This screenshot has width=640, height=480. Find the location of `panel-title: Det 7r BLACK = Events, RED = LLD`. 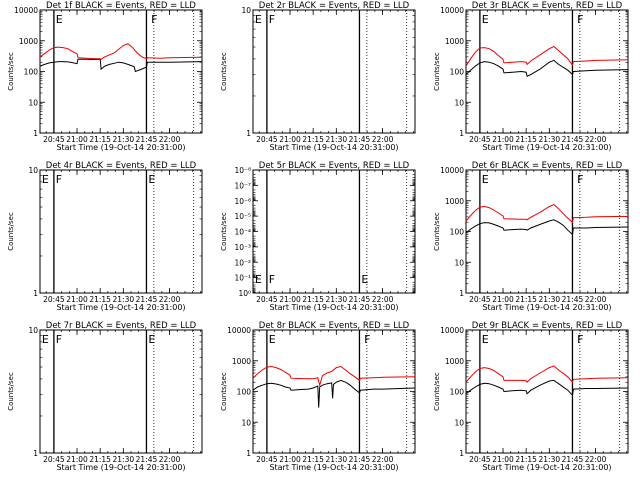

panel-title: Det 7r BLACK = Events, RED = LLD is located at coordinates (121, 326).